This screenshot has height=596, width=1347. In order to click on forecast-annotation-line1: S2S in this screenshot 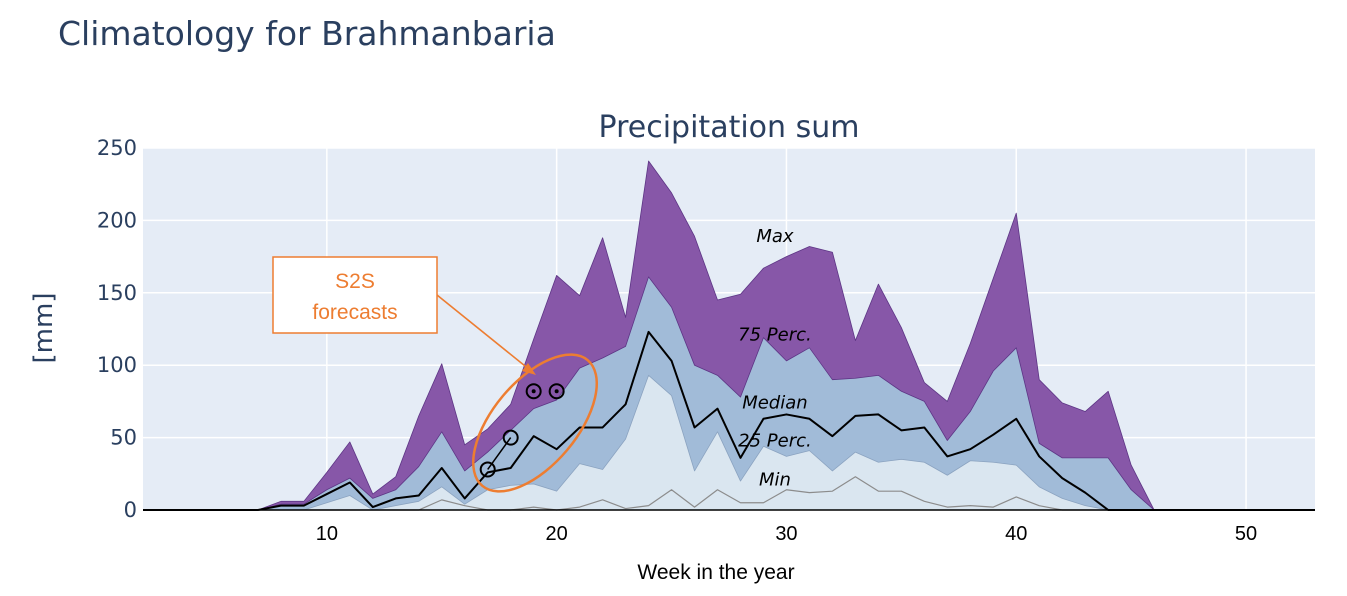, I will do `click(355, 281)`.